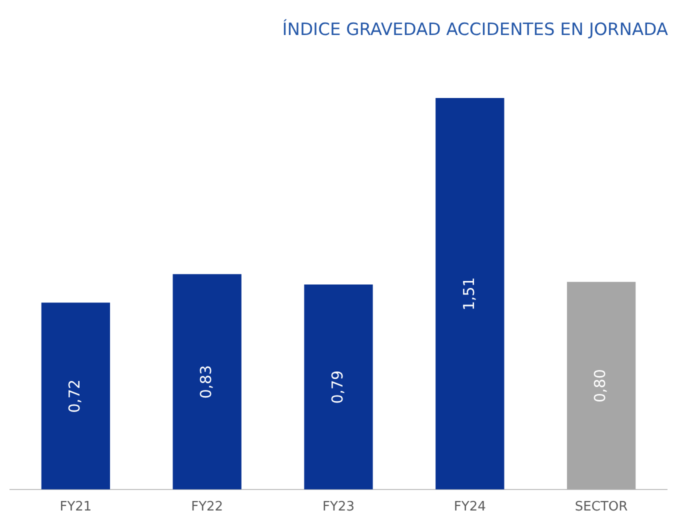  Describe the element at coordinates (601, 507) in the screenshot. I see `x-tick-label: SECTOR` at that location.